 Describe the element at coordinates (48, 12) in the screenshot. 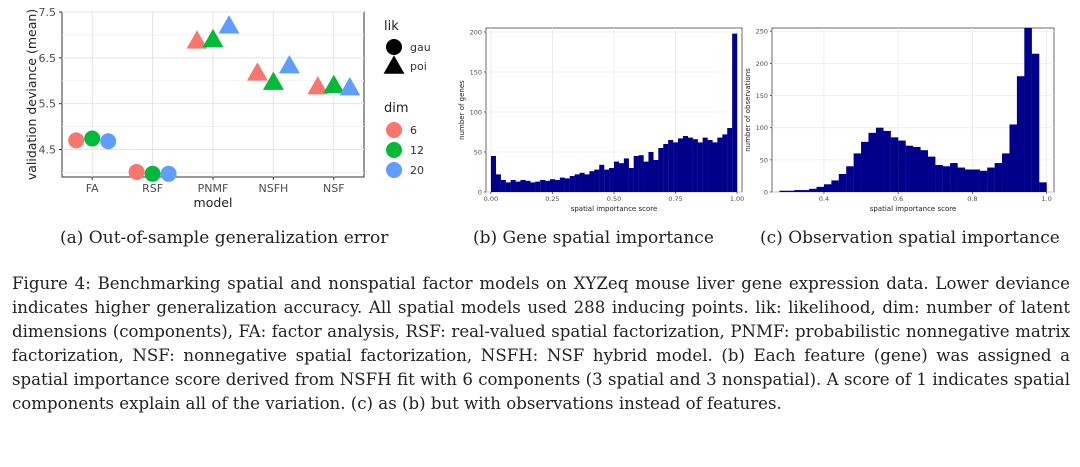

I see `y-tick-label: 7.5` at that location.